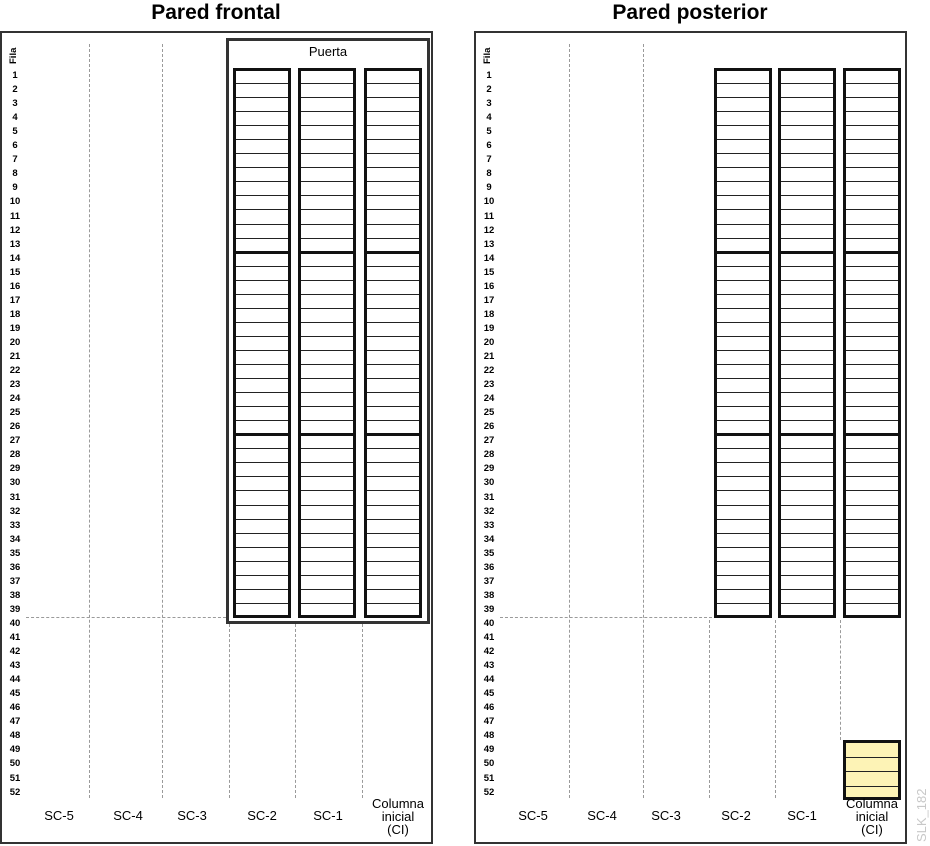  I want to click on row-number: 41, so click(15, 637).